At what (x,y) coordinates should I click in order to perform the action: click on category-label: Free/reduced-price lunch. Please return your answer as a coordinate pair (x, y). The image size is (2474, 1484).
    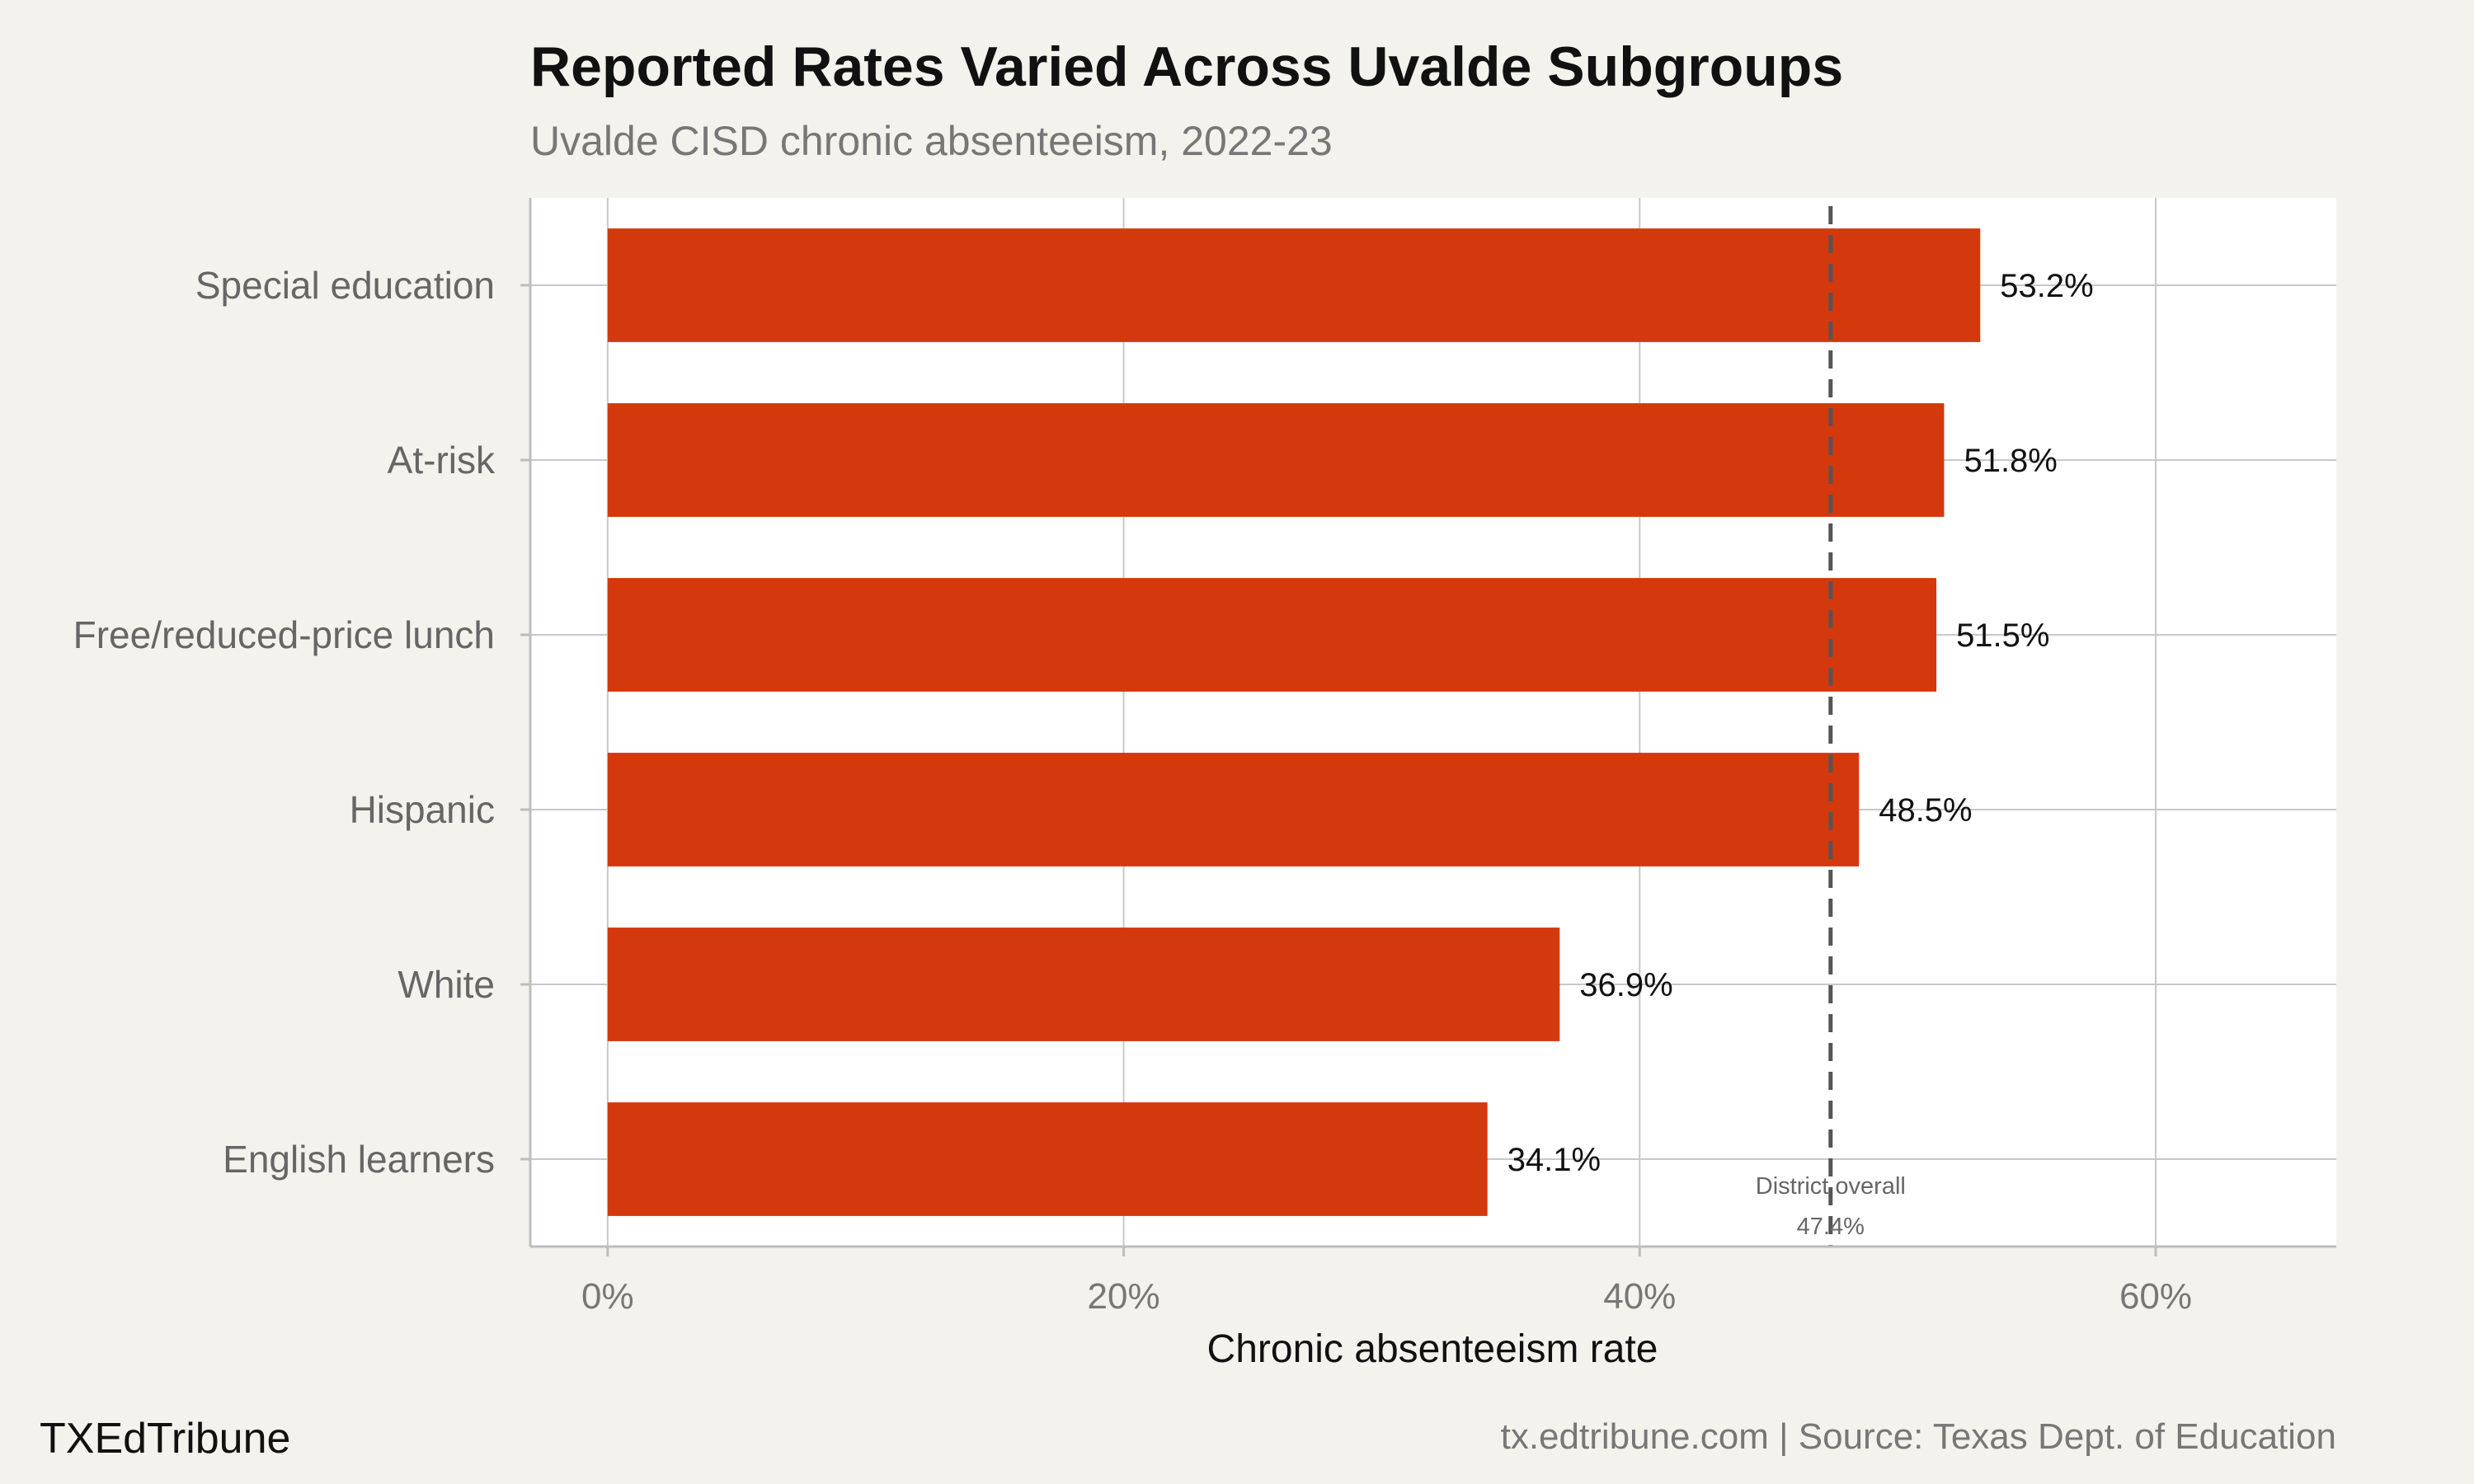
    Looking at the image, I should click on (284, 634).